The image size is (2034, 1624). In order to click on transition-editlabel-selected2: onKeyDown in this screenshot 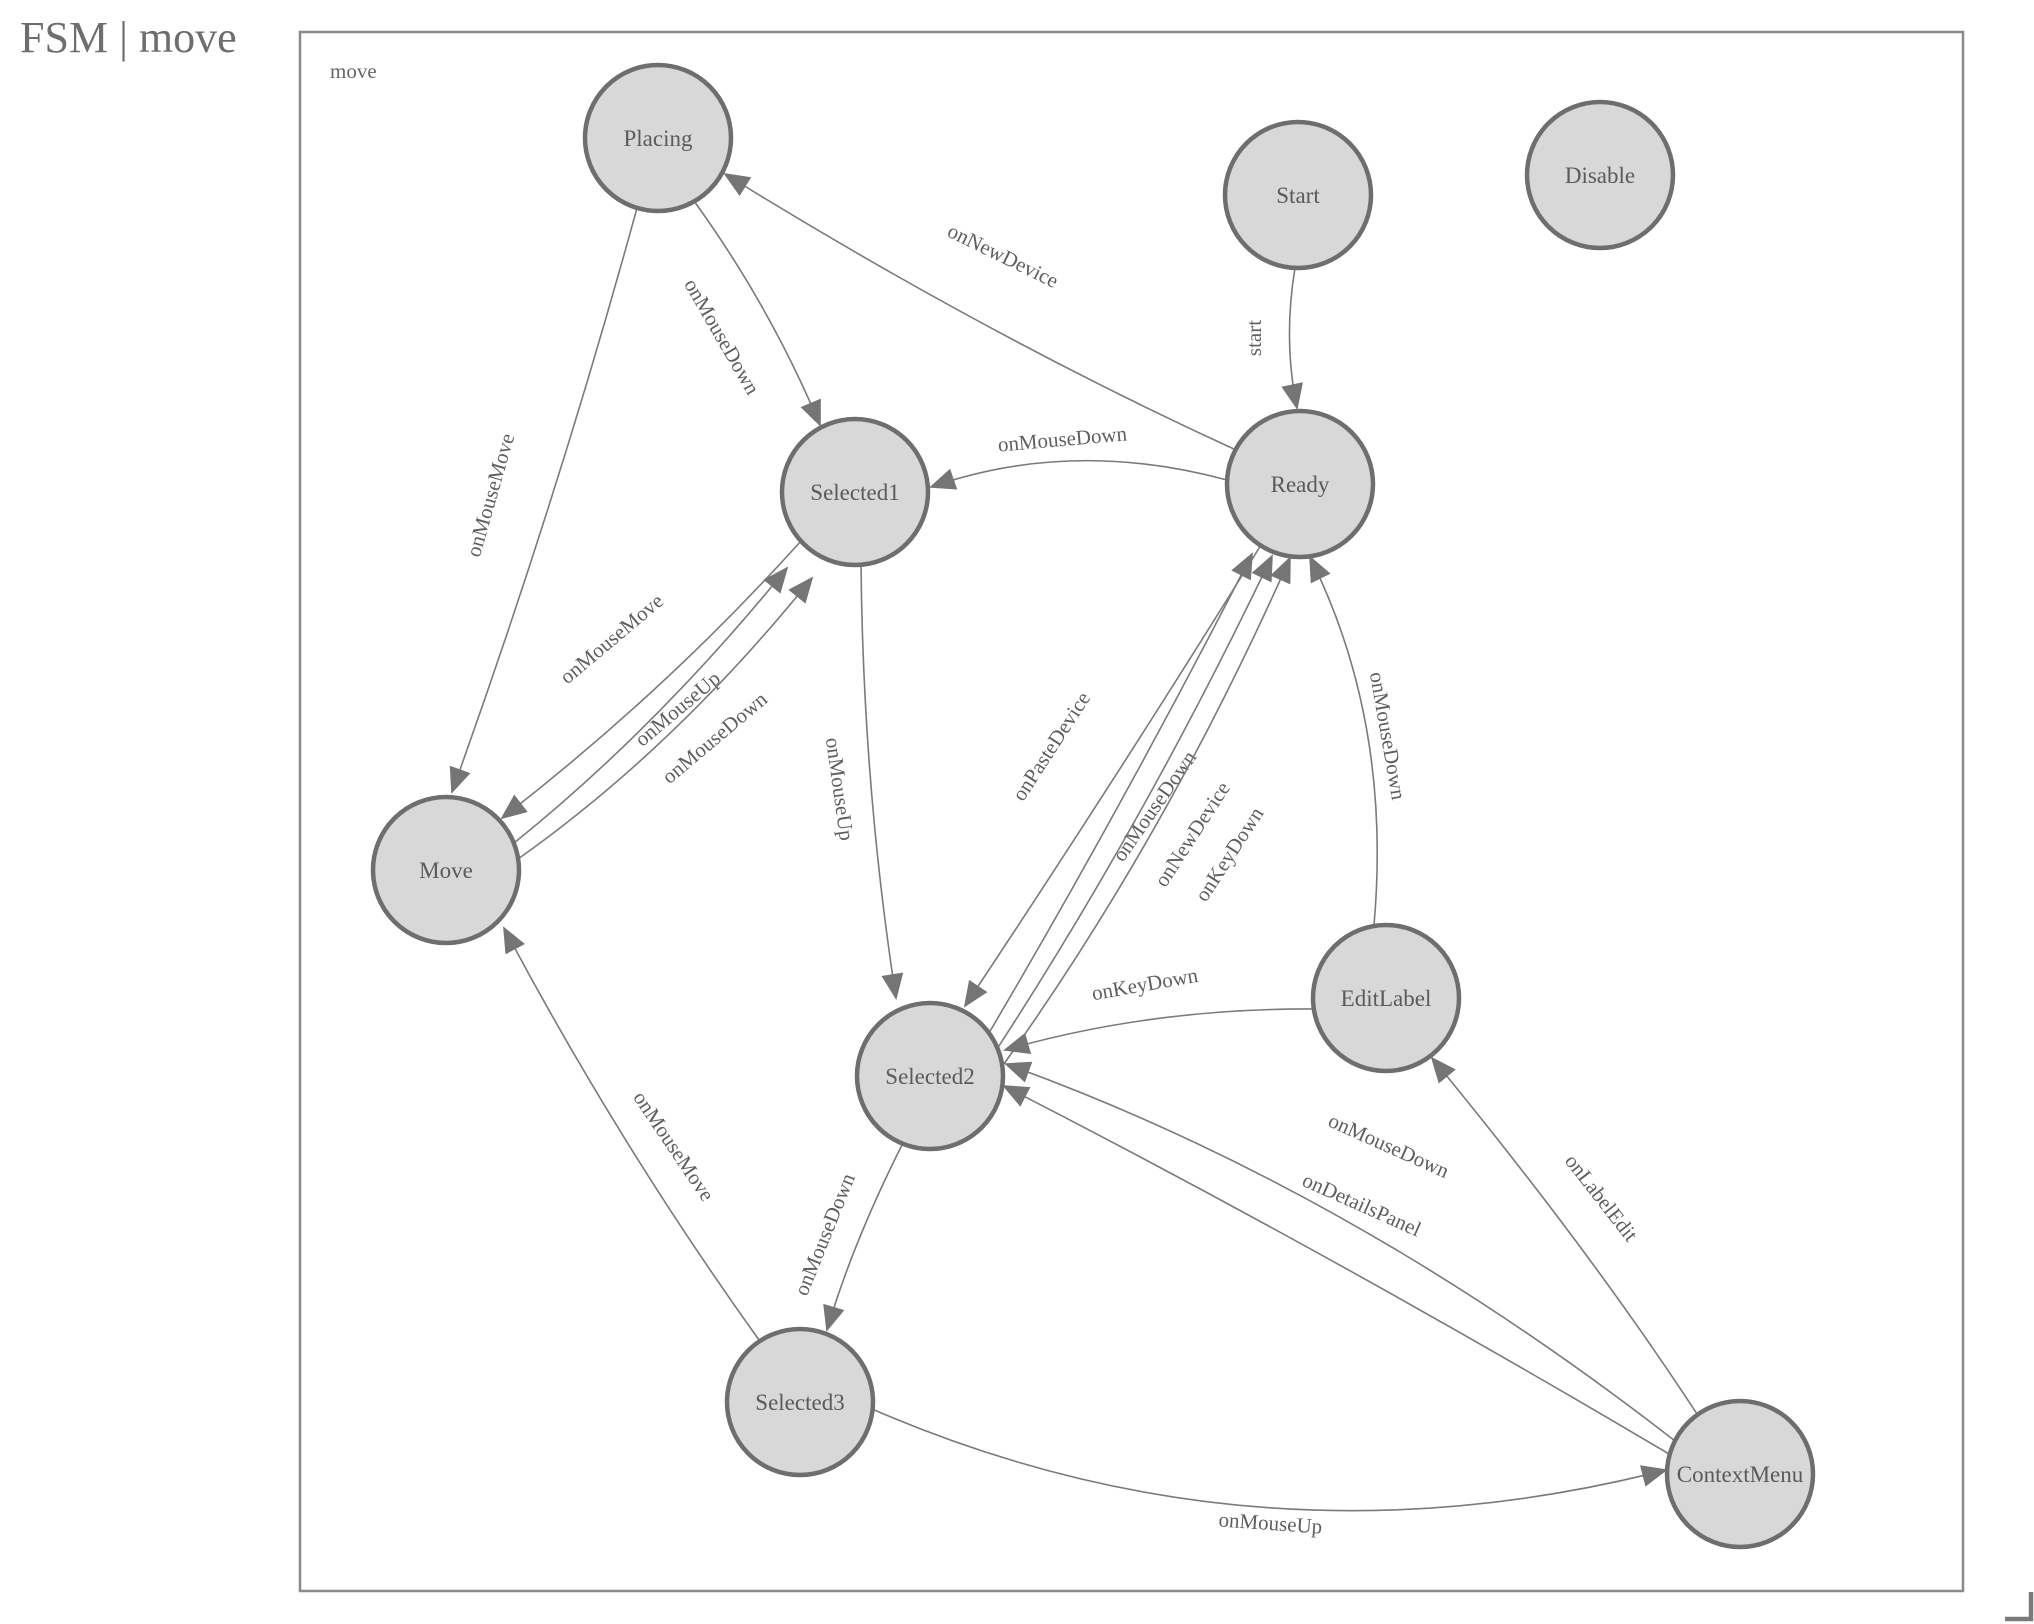, I will do `click(1159, 1008)`.